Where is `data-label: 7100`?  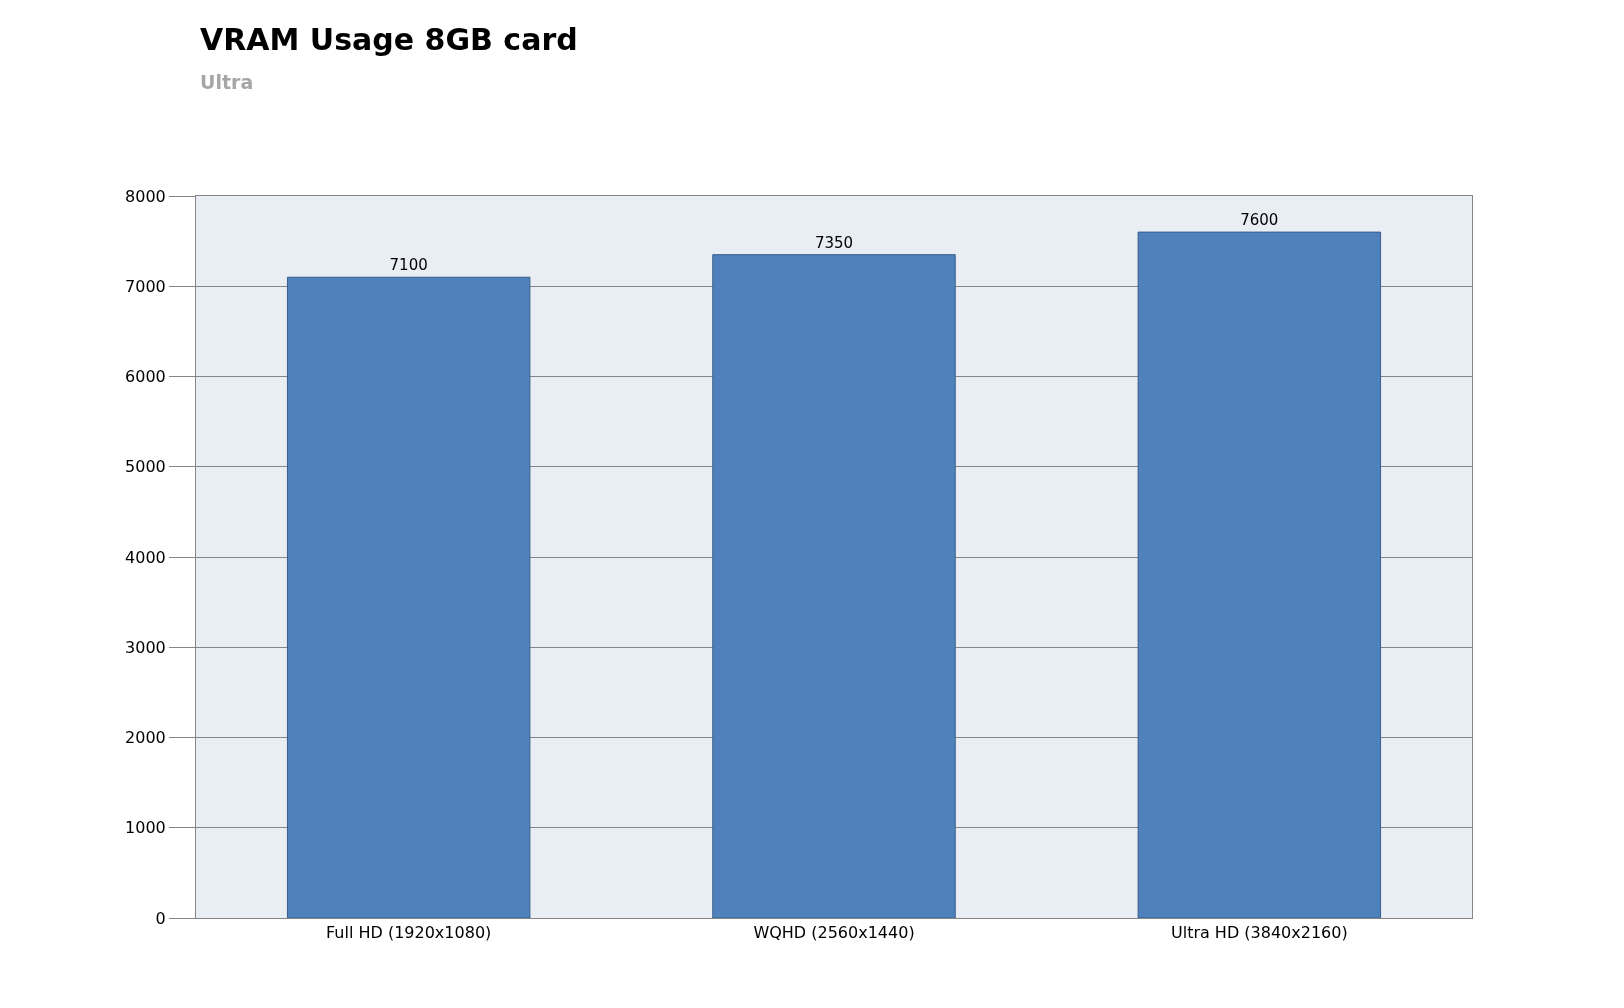 data-label: 7100 is located at coordinates (408, 265).